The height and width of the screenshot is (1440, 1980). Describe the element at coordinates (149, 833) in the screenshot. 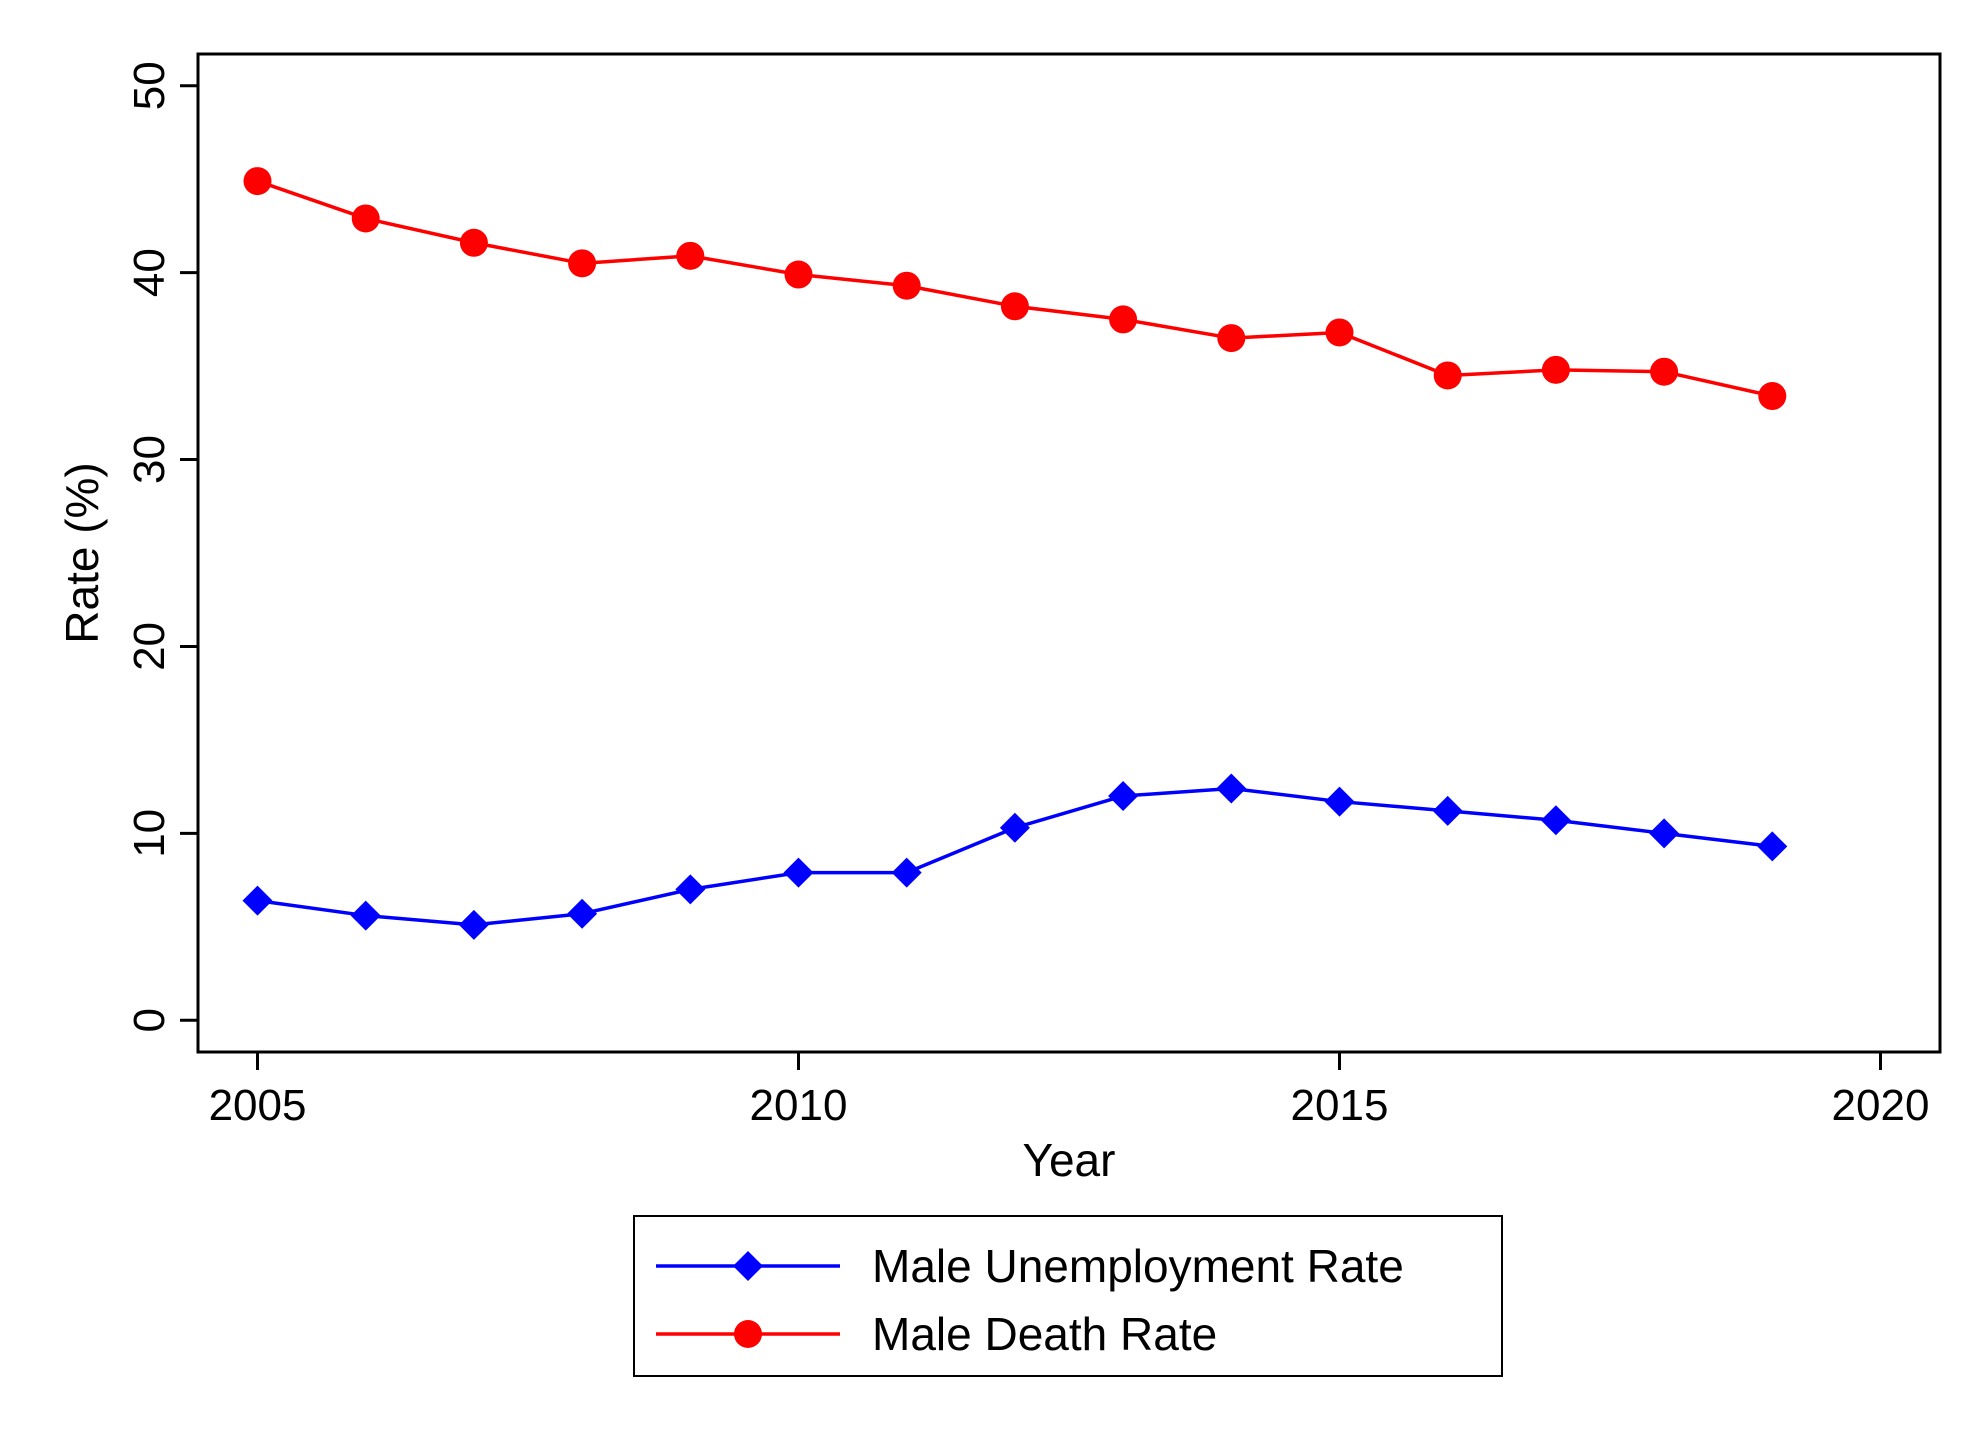

I see `y-tick-label: 10` at that location.